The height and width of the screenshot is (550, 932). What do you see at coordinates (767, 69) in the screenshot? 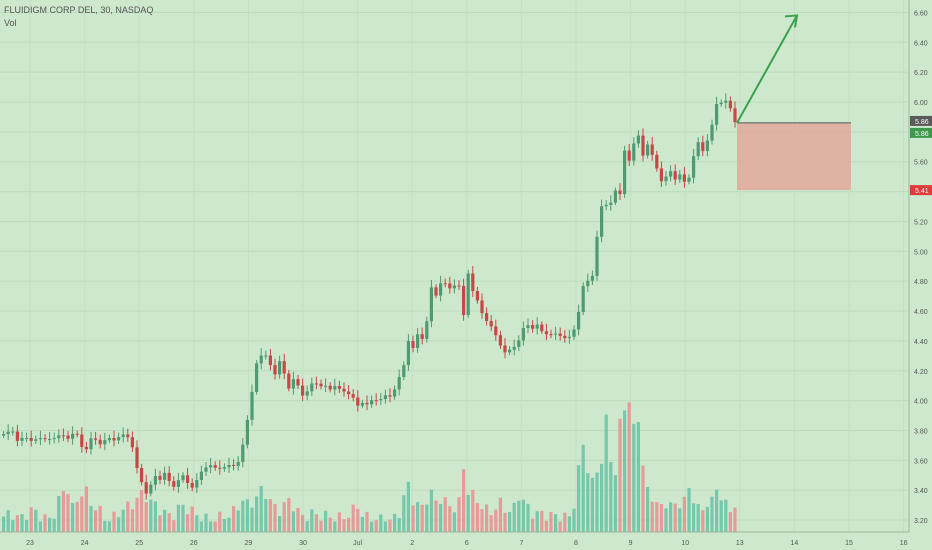
I see `target-arrow` at bounding box center [767, 69].